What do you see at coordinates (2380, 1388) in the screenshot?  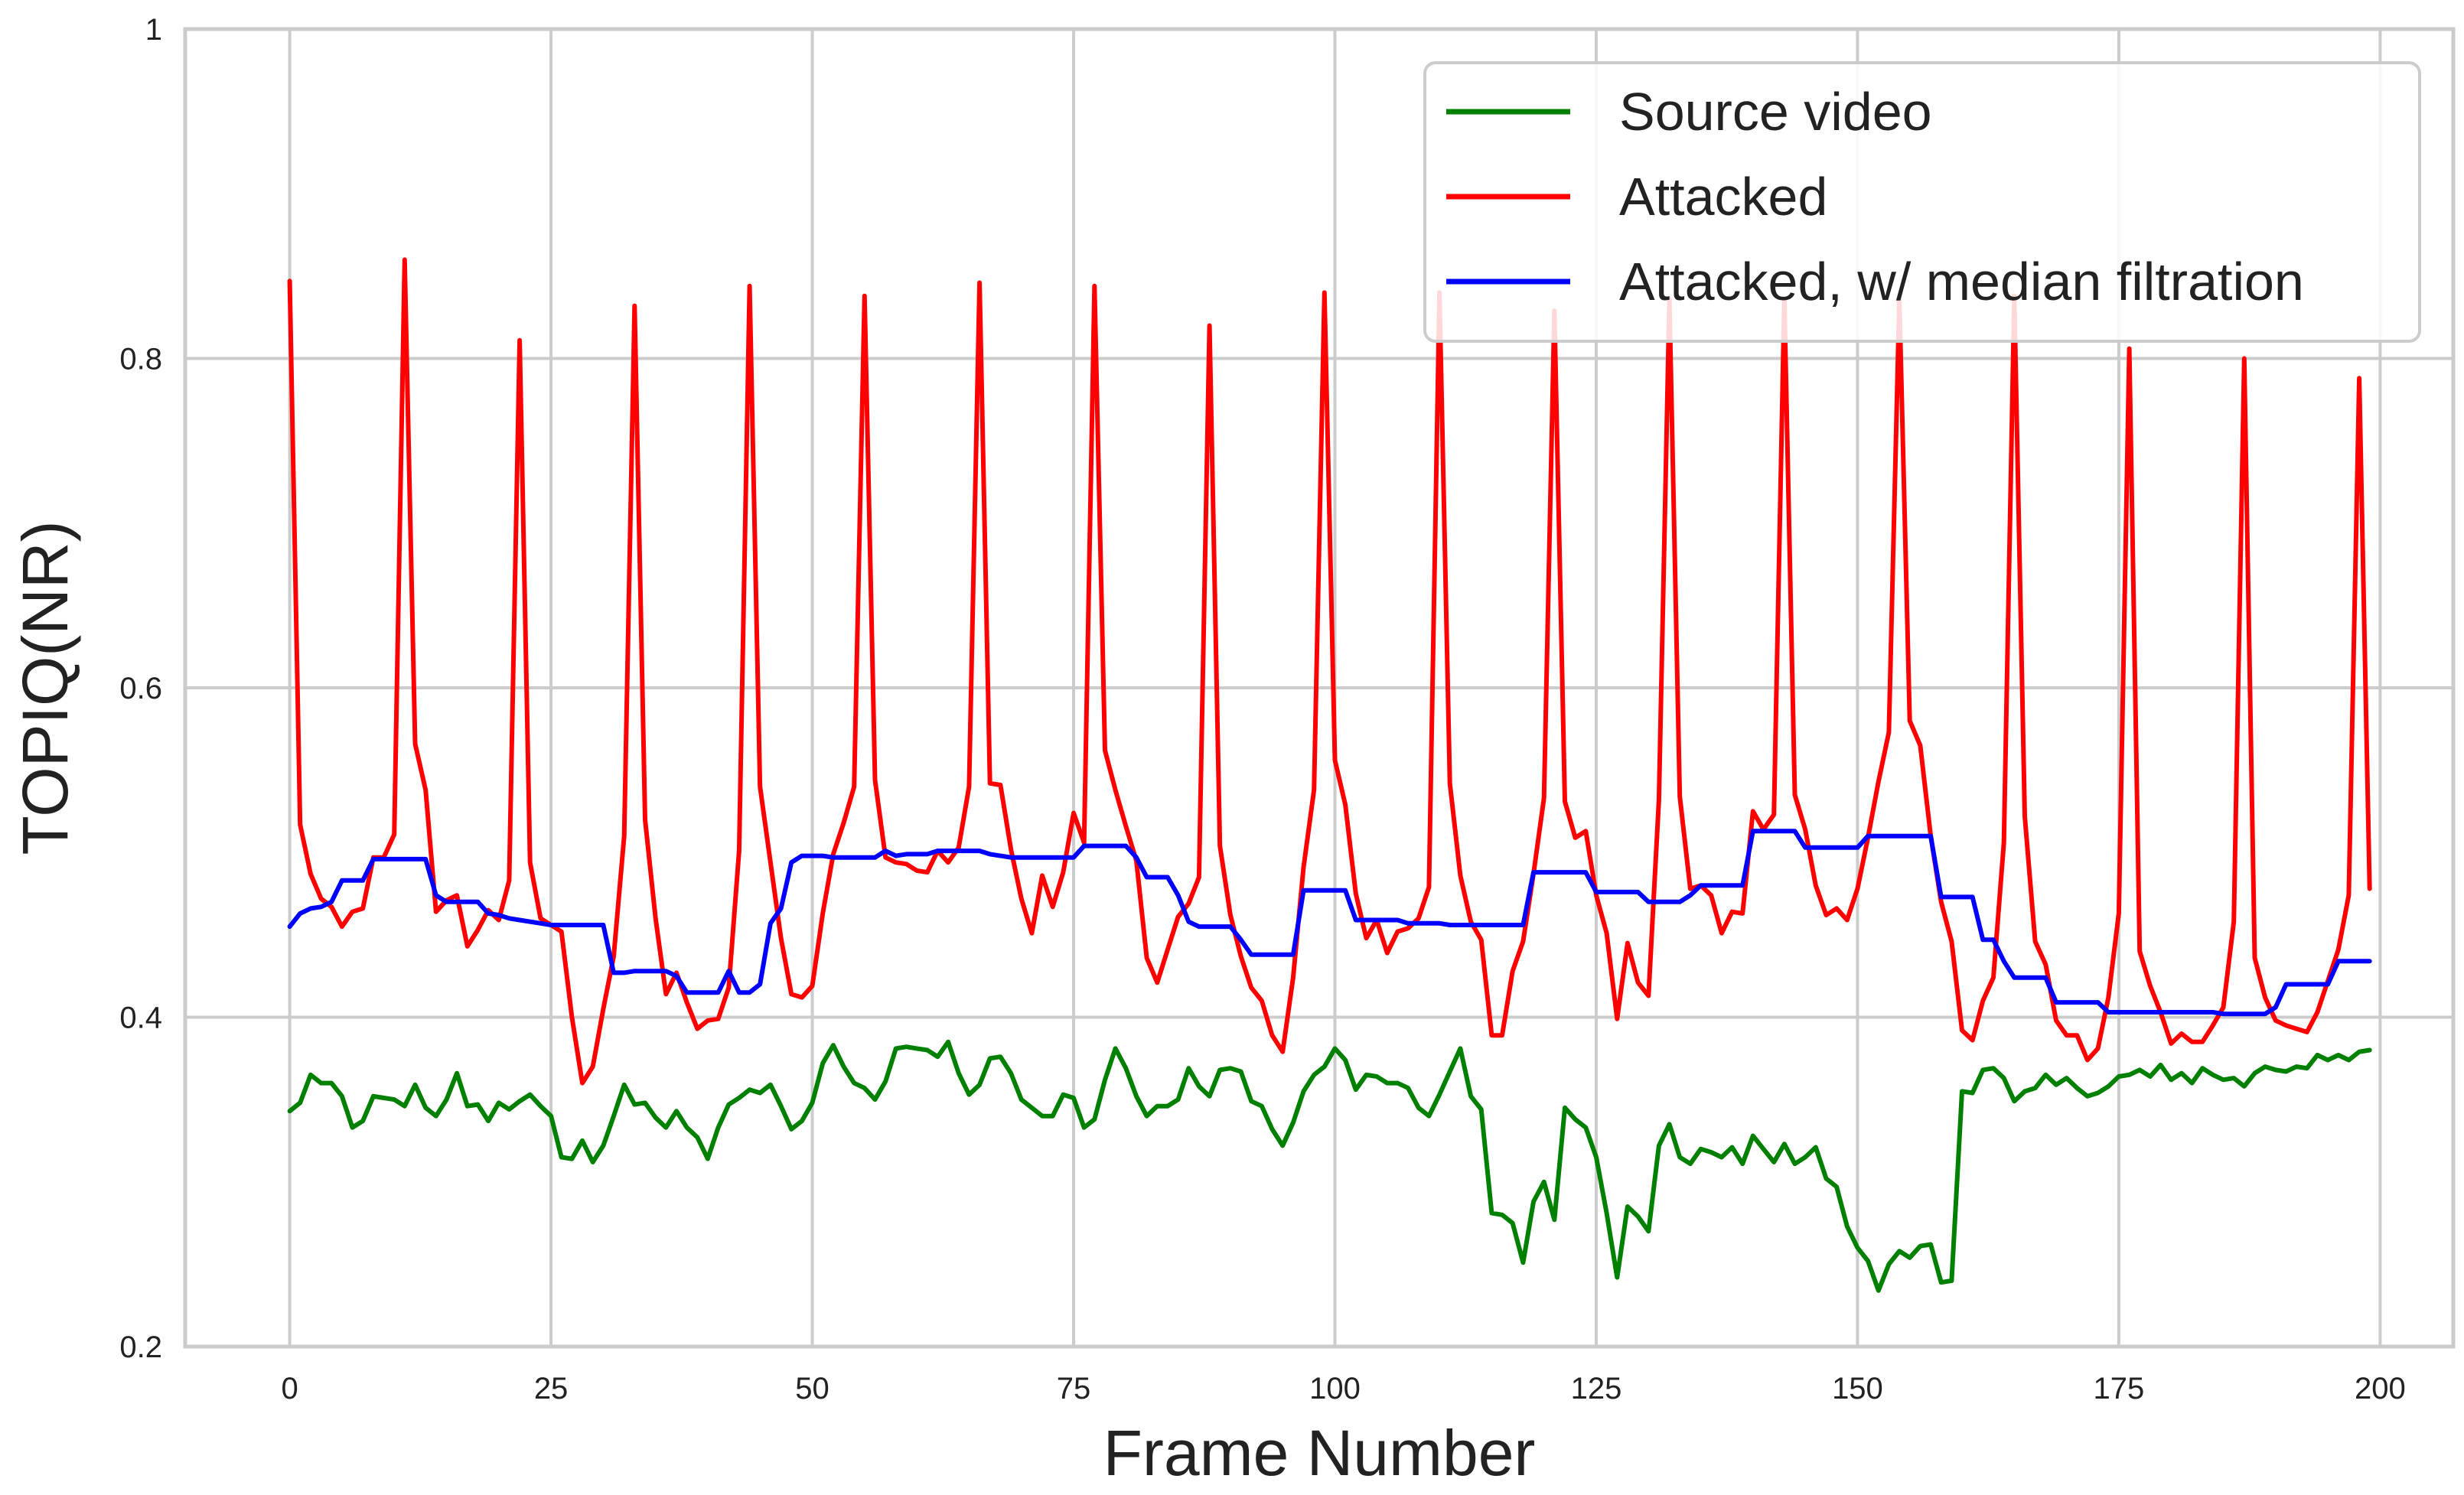 I see `x-tick-label: 200` at bounding box center [2380, 1388].